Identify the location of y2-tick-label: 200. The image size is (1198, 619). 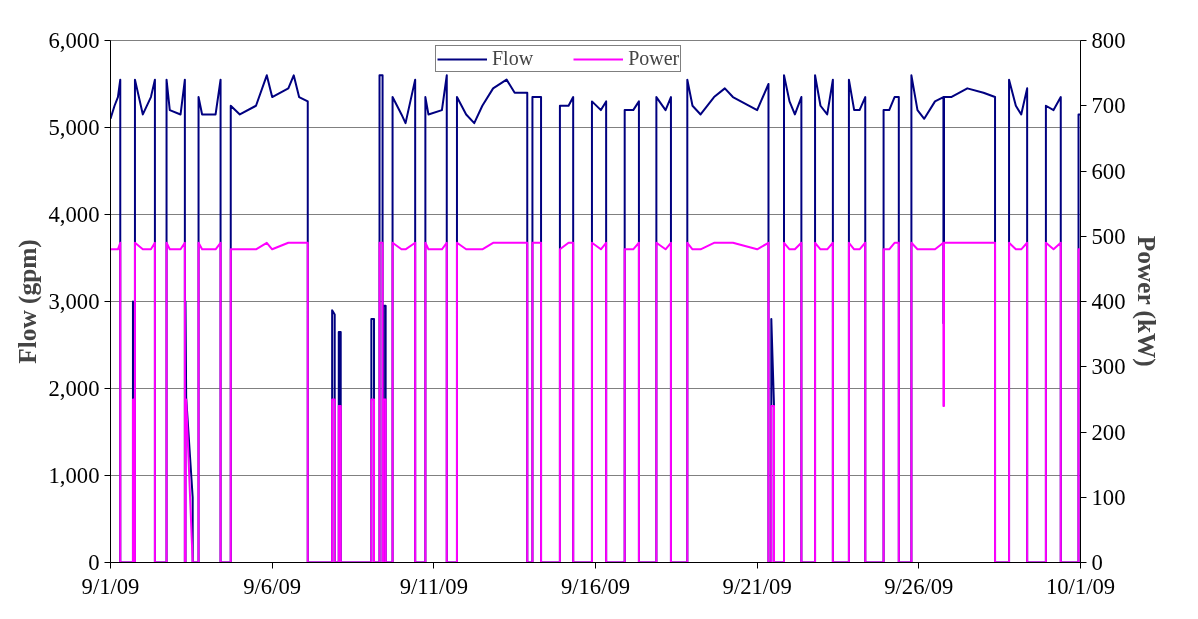
(1108, 432).